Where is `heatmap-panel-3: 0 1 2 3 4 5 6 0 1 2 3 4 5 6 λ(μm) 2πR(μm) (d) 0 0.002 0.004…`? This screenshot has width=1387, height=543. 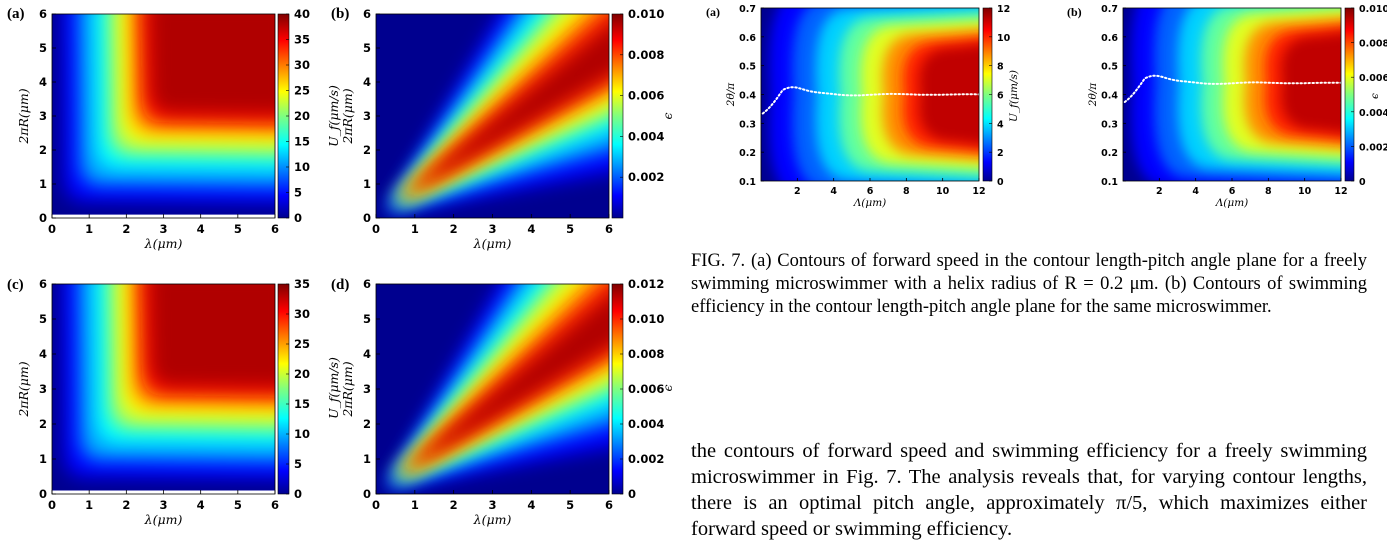 heatmap-panel-3: 0 1 2 3 4 5 6 0 1 2 3 4 5 6 λ(μm) 2πR(μm) (d) 0 0.002 0.004… is located at coordinates (503, 402).